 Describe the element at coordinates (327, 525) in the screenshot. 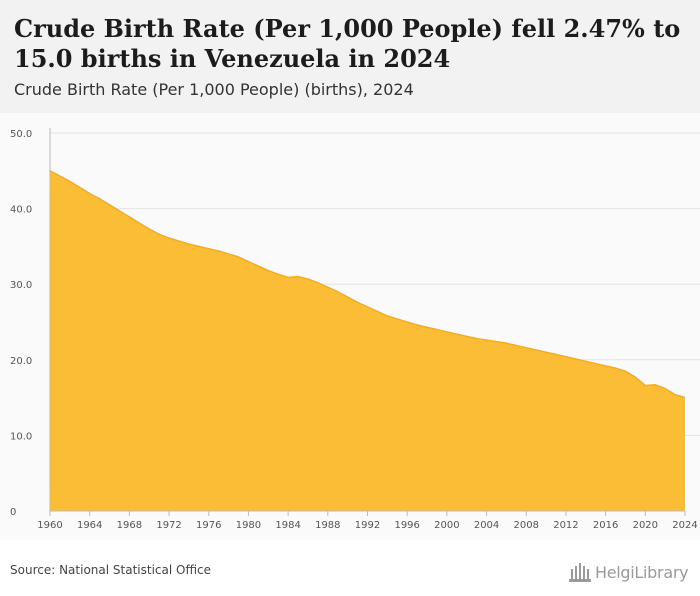

I see `x-tick-label: 1988` at that location.